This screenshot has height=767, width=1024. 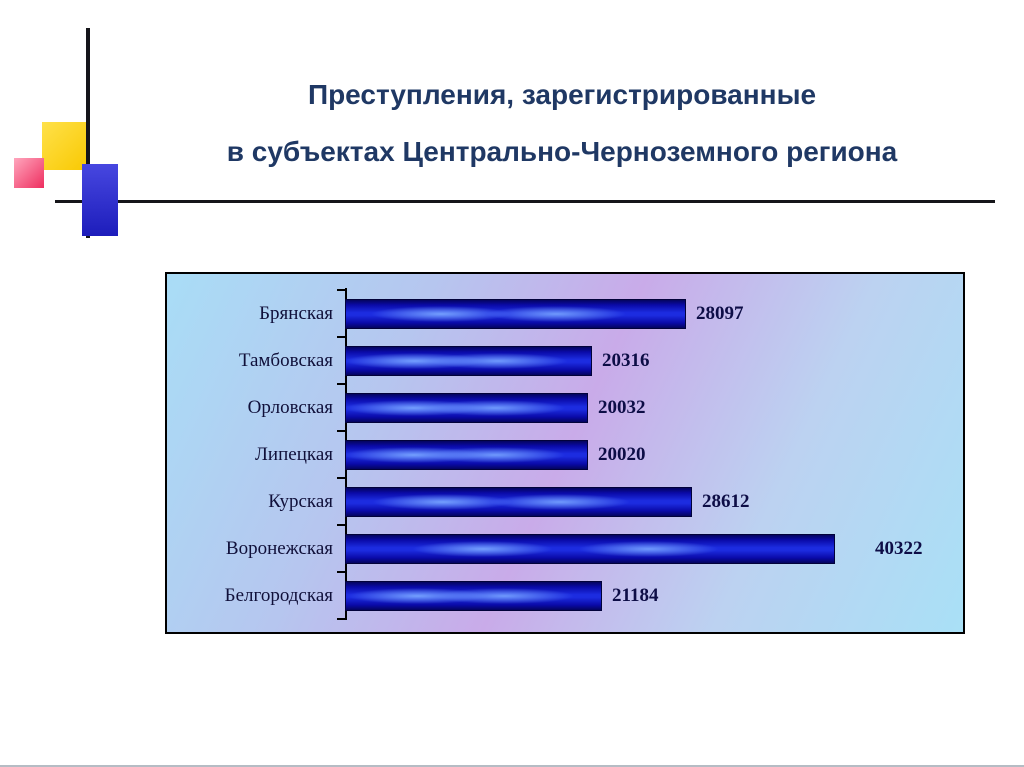 I want to click on category-label: Липецкая, so click(x=294, y=454).